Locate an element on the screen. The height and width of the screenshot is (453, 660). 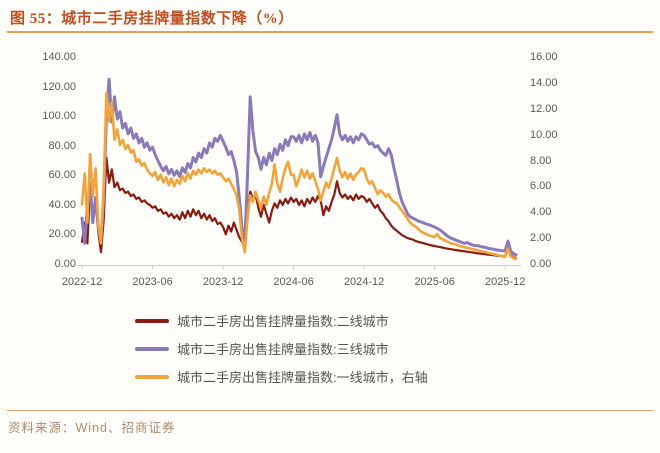
left-axis-tick-label: 40.00 is located at coordinates (62, 204).